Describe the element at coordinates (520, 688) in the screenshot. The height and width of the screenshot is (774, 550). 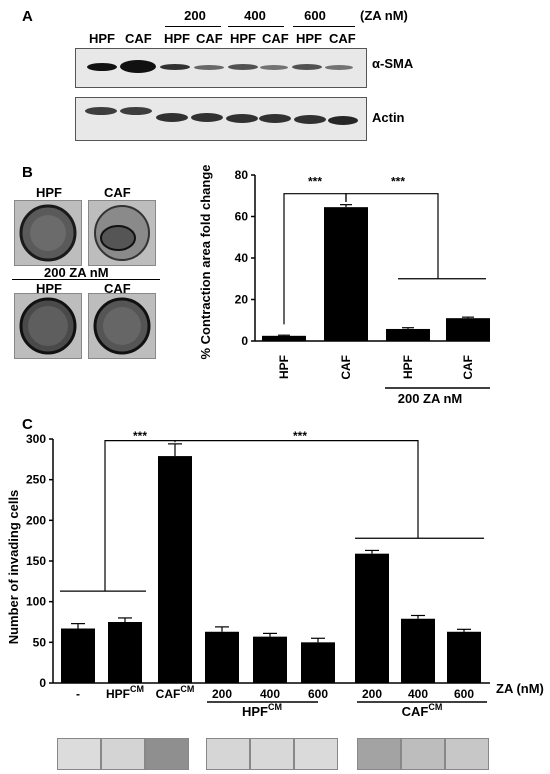
I see `za-dose-label: ZA (nM)` at that location.